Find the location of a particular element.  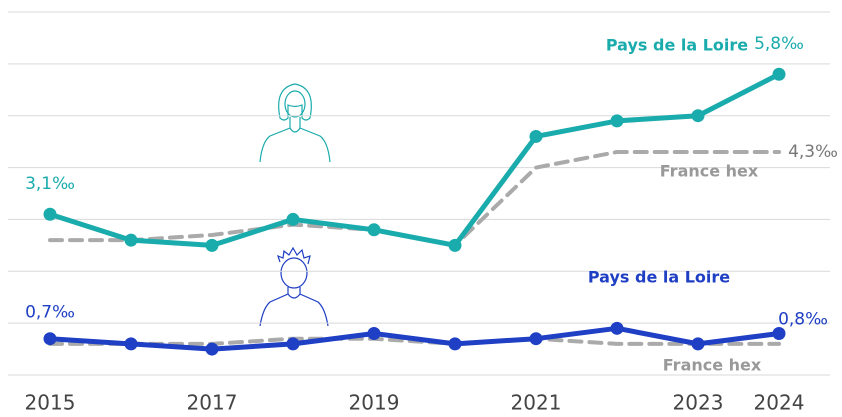

value-label: 0,8‰ is located at coordinates (803, 320).